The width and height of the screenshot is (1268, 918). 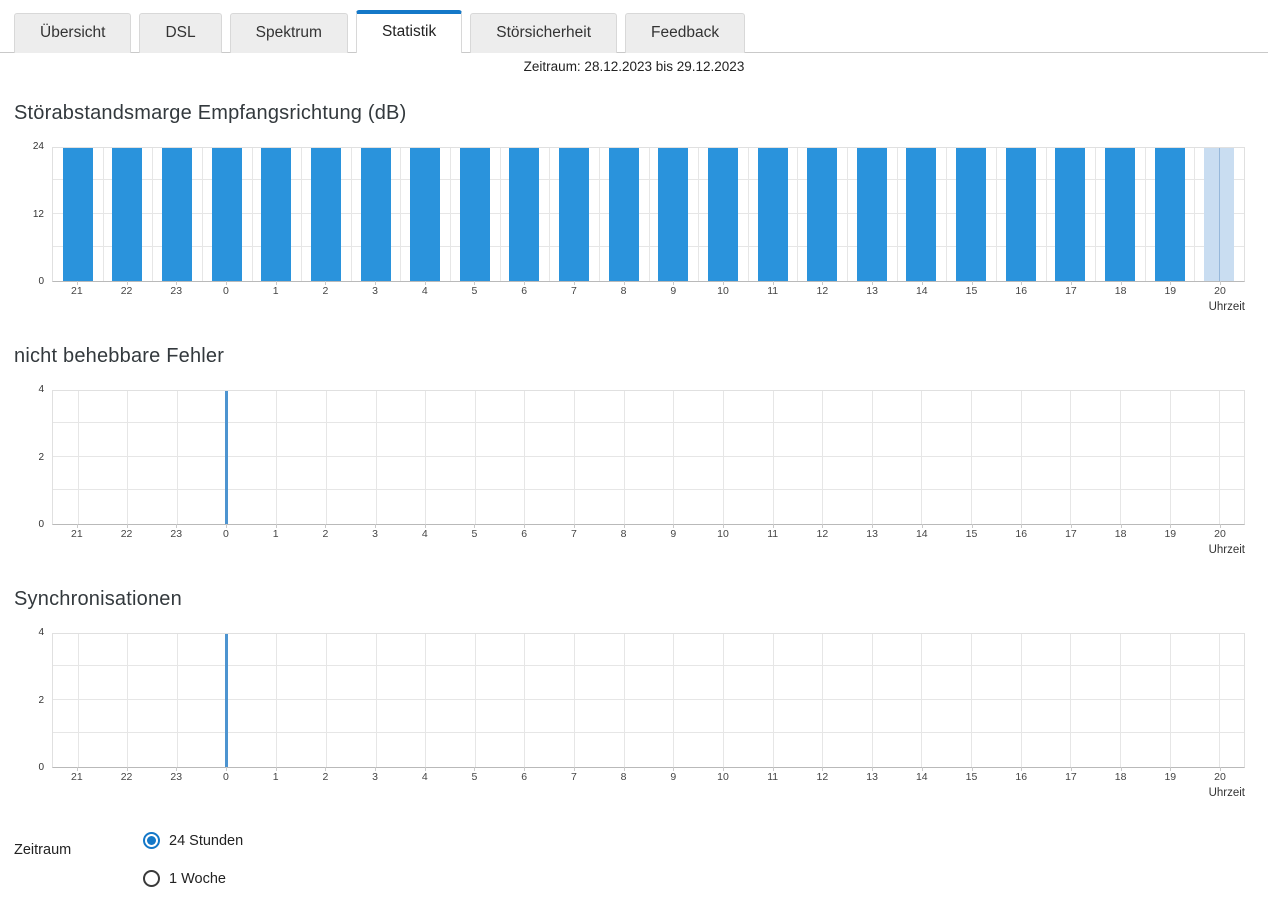 What do you see at coordinates (823, 289) in the screenshot?
I see `x-tick-label: 12` at bounding box center [823, 289].